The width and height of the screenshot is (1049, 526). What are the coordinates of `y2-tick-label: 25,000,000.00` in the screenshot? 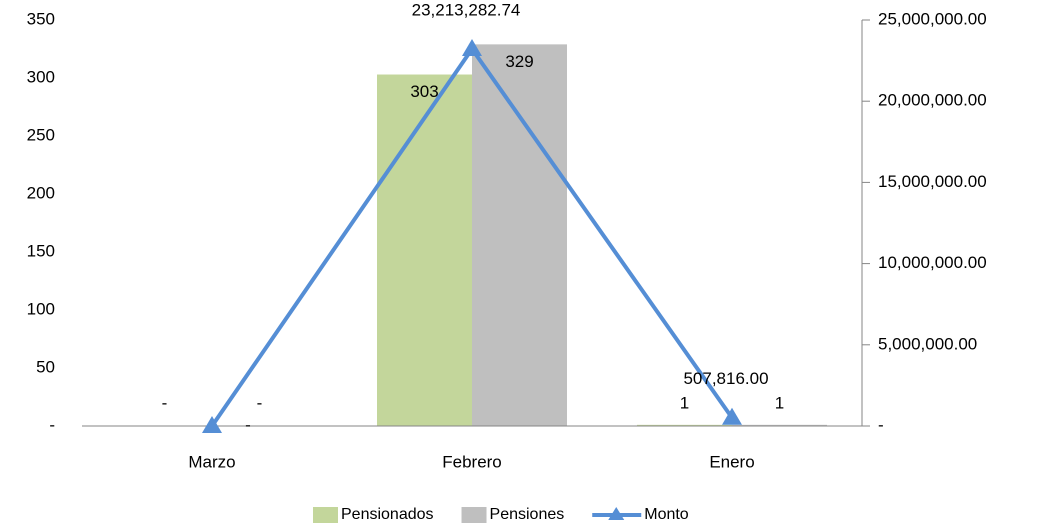 It's located at (932, 18).